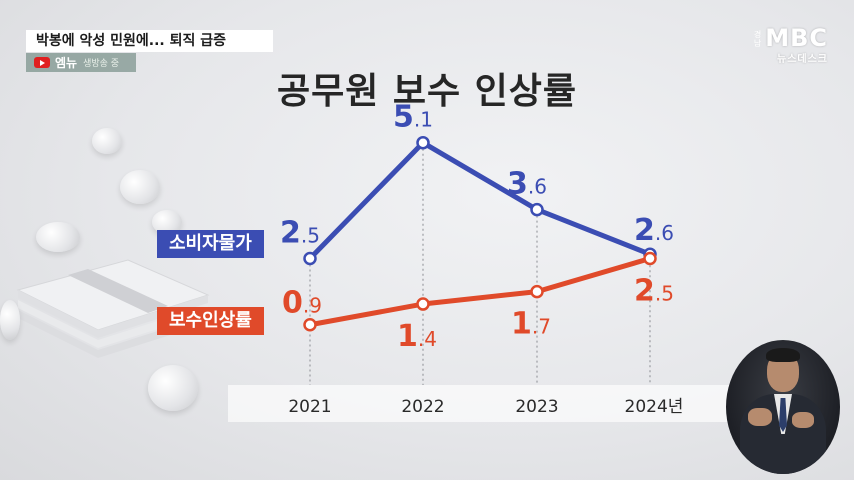 This screenshot has height=480, width=854. Describe the element at coordinates (654, 230) in the screenshot. I see `data-label: 2.6` at that location.